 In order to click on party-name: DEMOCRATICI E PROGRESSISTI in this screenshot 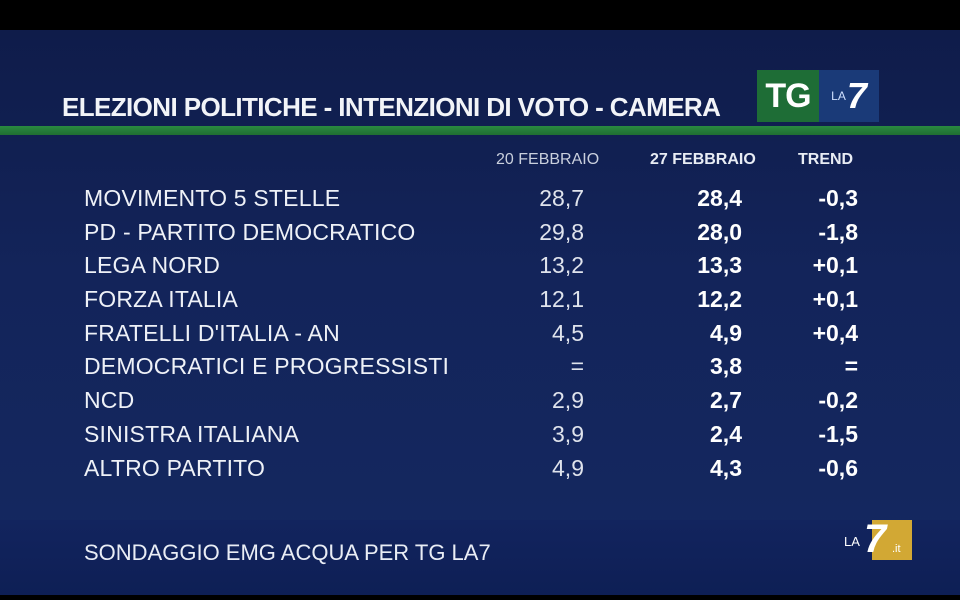, I will do `click(267, 366)`.